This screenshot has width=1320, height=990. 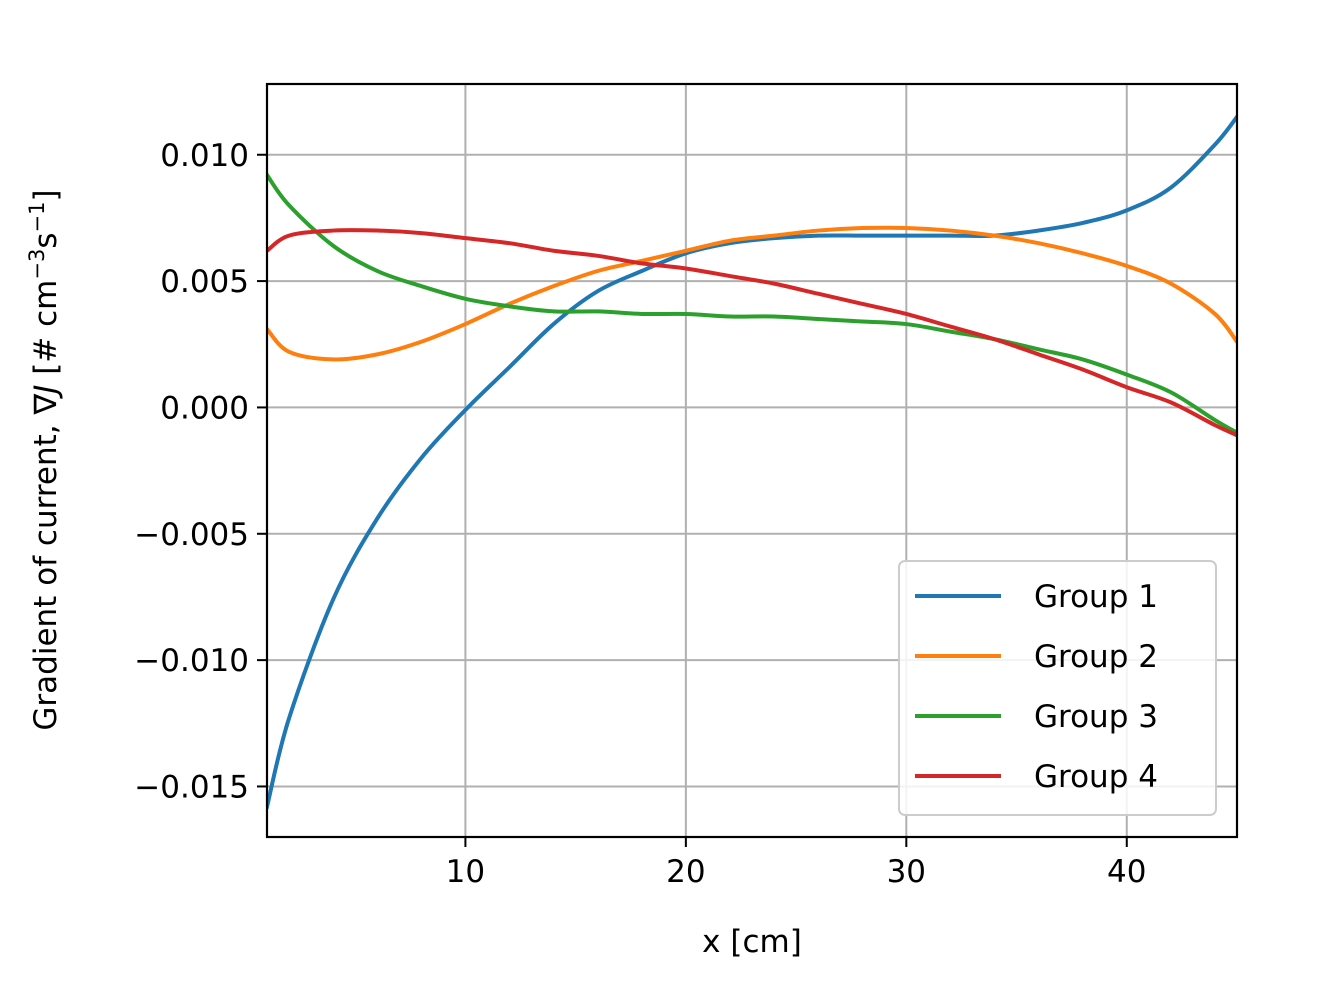 I want to click on x-tick-label: 30, so click(x=906, y=872).